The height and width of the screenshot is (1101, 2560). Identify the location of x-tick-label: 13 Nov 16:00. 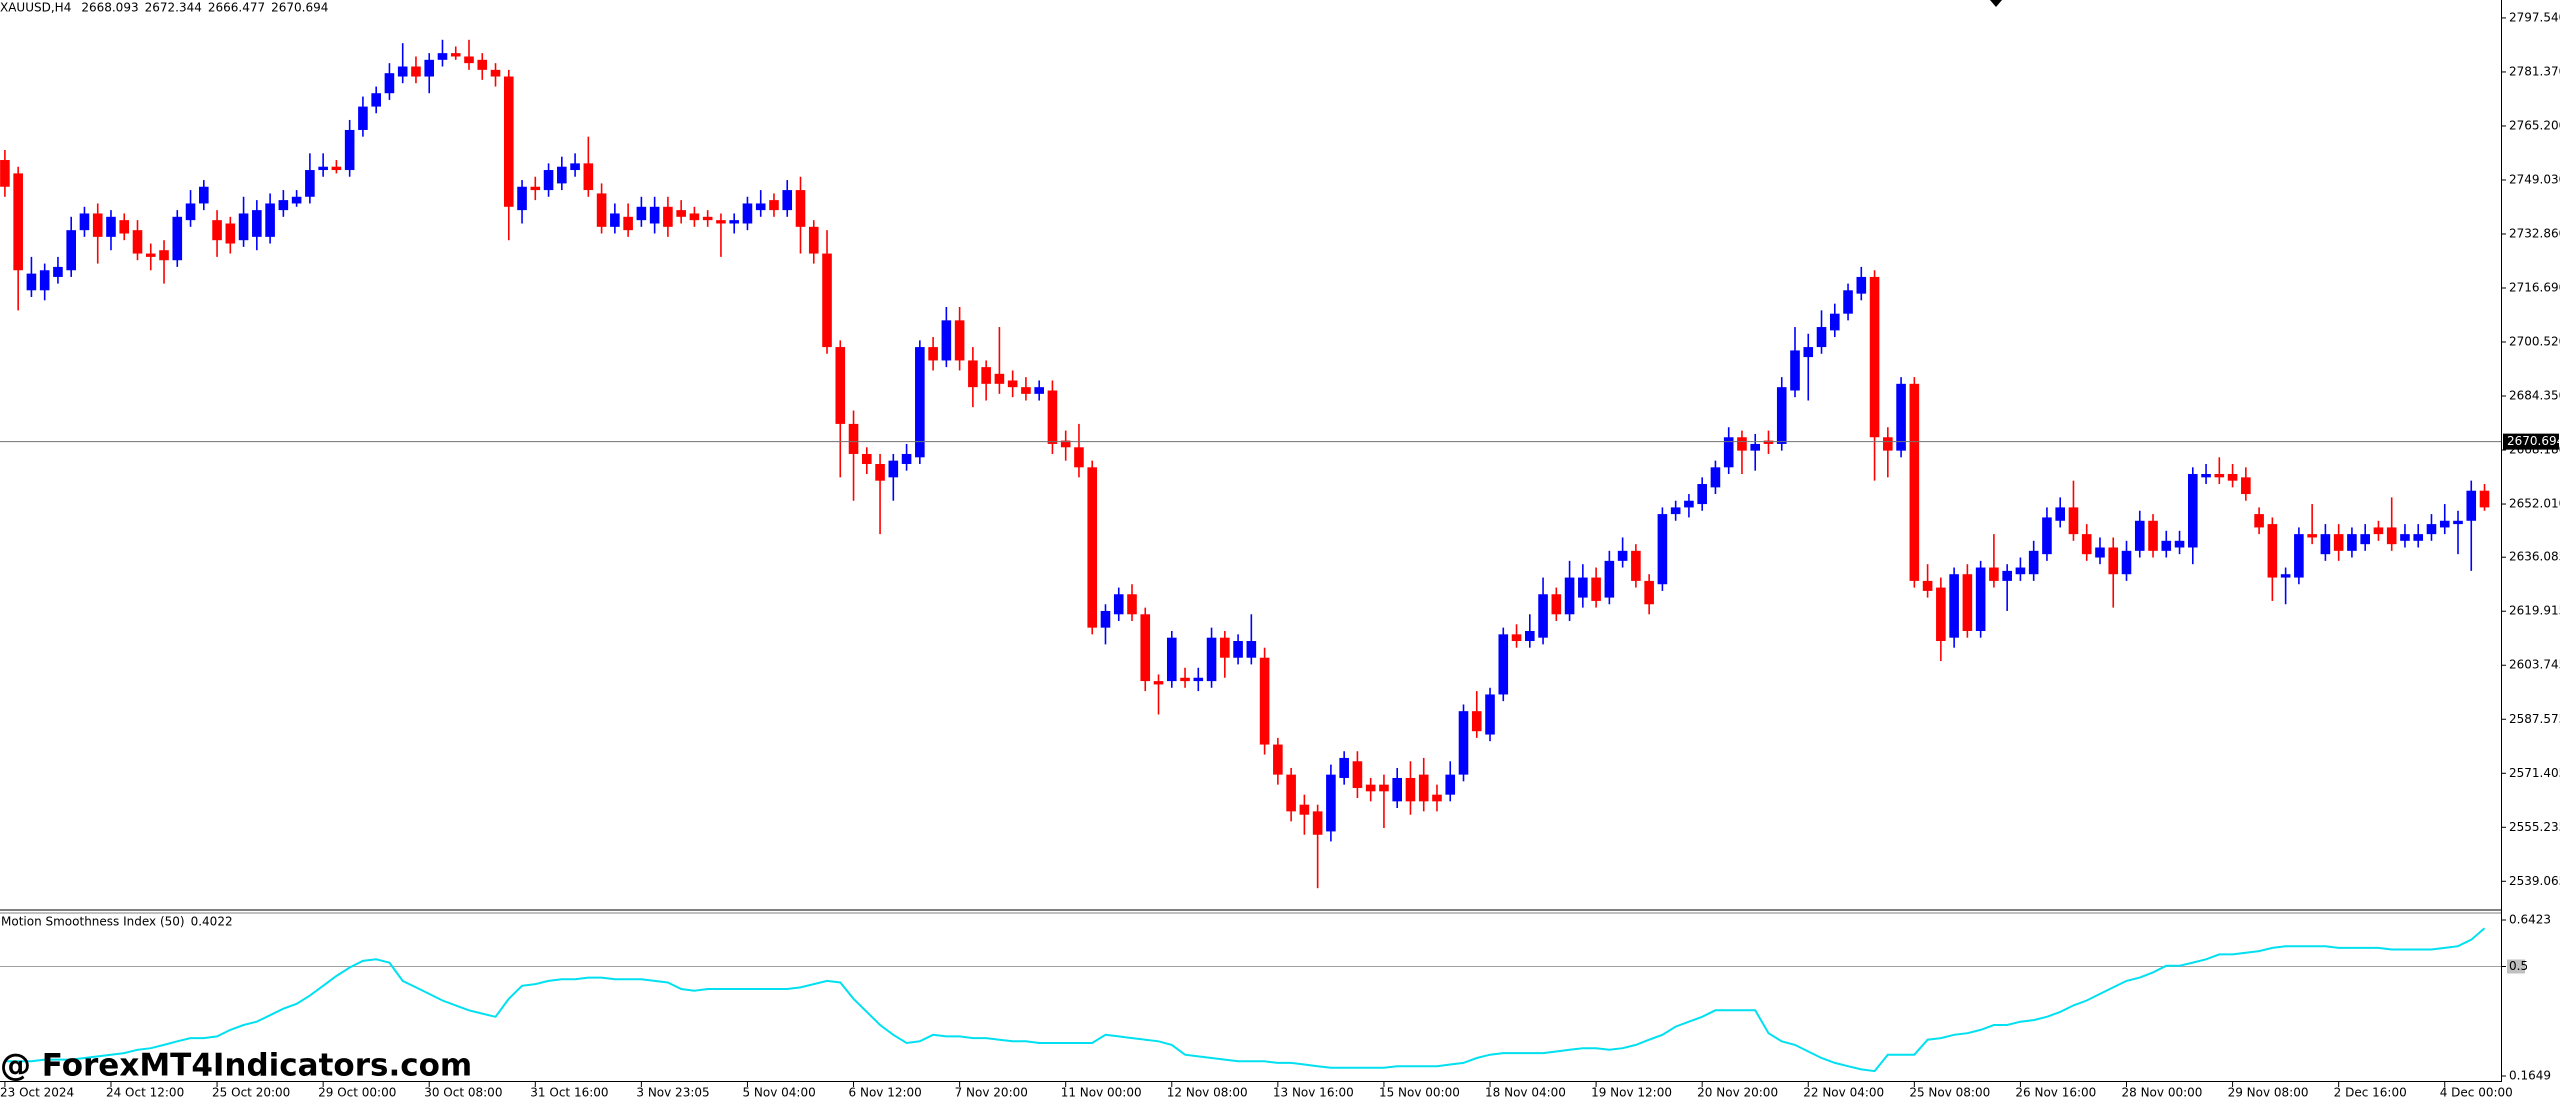
(1313, 1093).